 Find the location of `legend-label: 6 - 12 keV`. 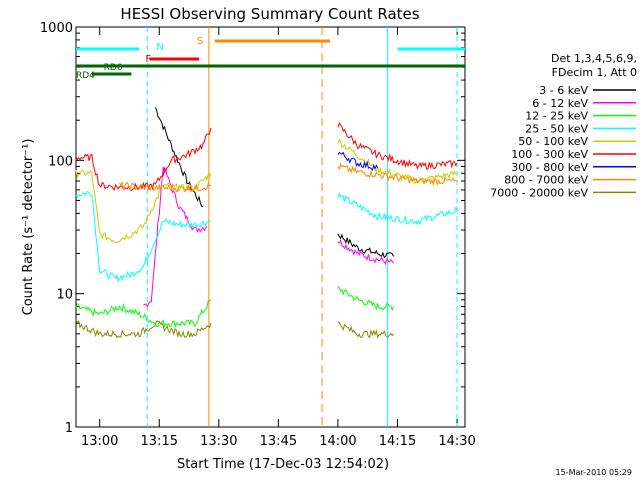

legend-label: 6 - 12 keV is located at coordinates (560, 103).